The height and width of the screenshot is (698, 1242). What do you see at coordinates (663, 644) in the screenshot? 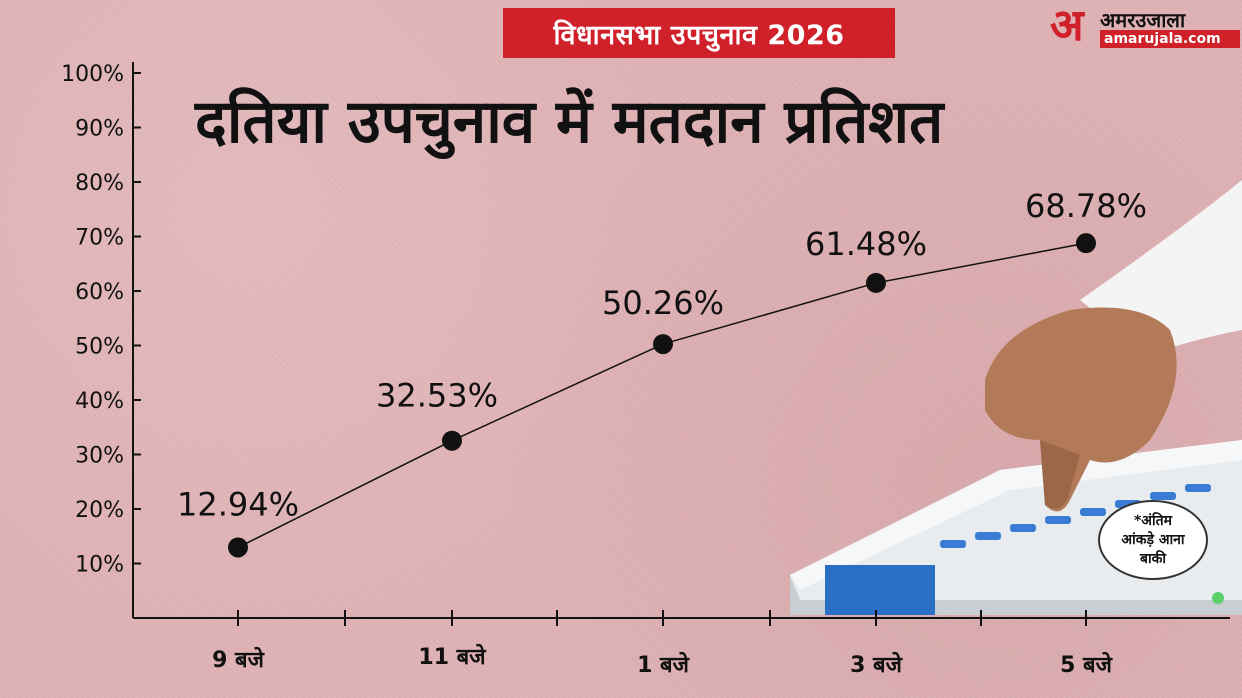
I see `x-ticks: 9 बजे 11 बजे 1 बजे 3 बजे 5 बजे` at bounding box center [663, 644].